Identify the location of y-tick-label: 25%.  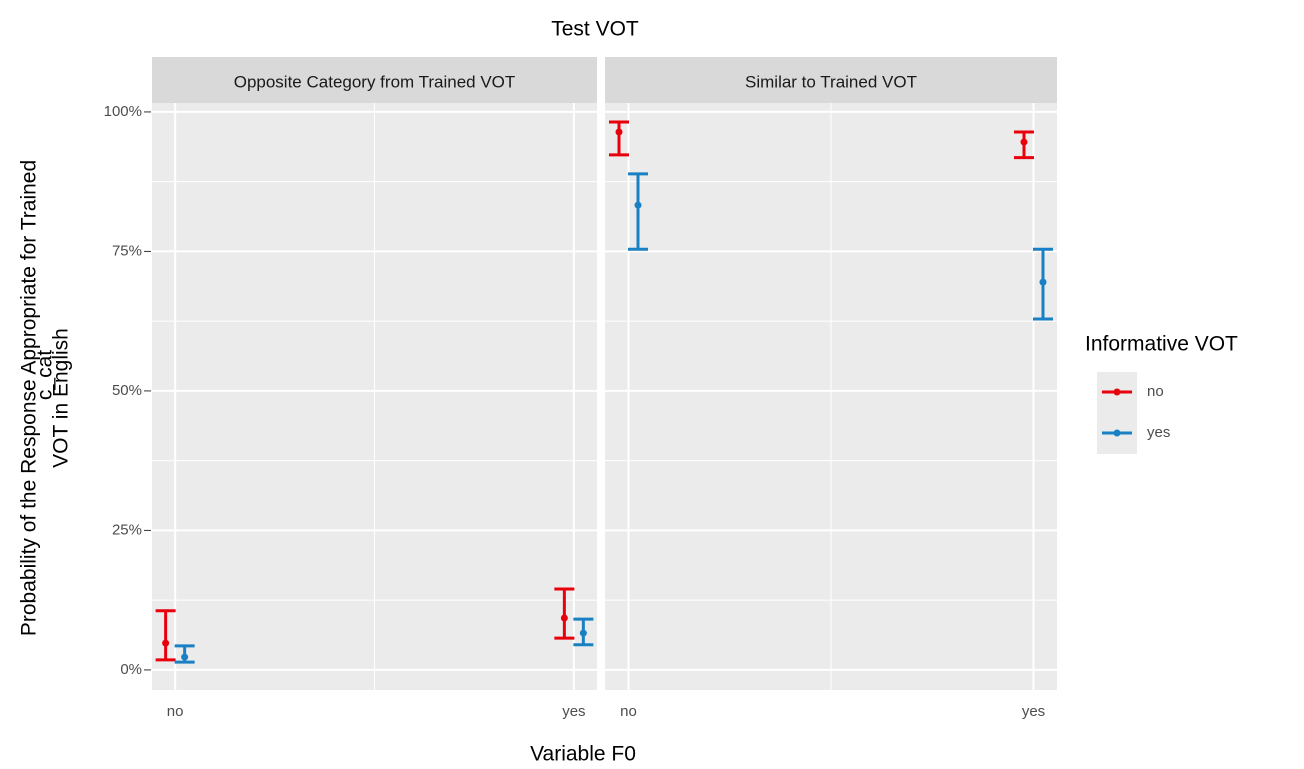
(127, 529).